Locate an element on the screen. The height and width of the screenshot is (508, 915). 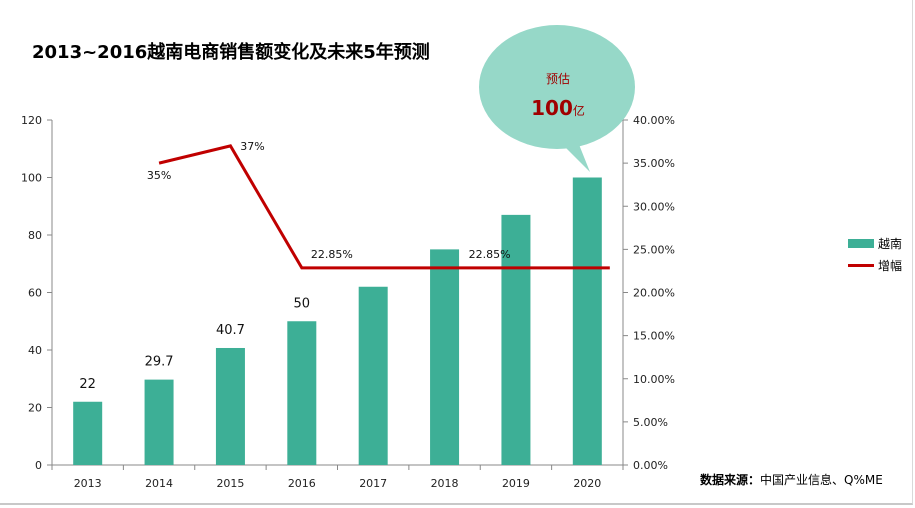
source-note: 数据来源：中国产业信息、Q%ME is located at coordinates (791, 479).